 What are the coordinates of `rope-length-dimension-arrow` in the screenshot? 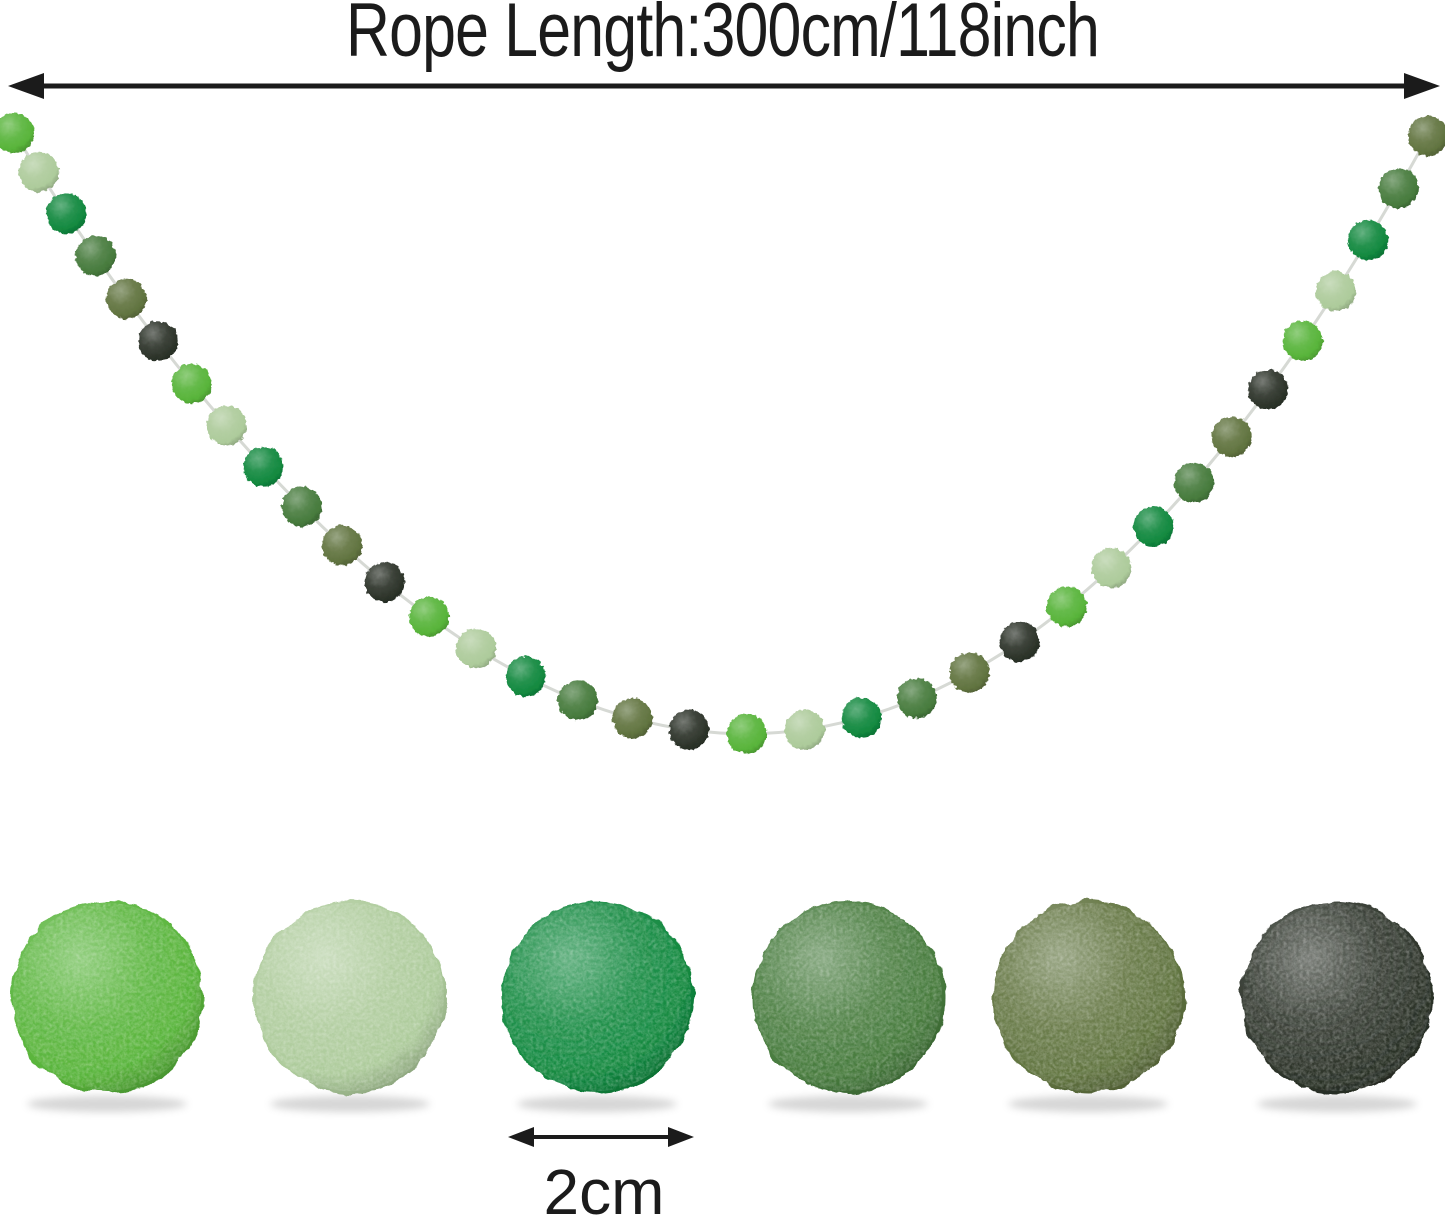 It's located at (724, 86).